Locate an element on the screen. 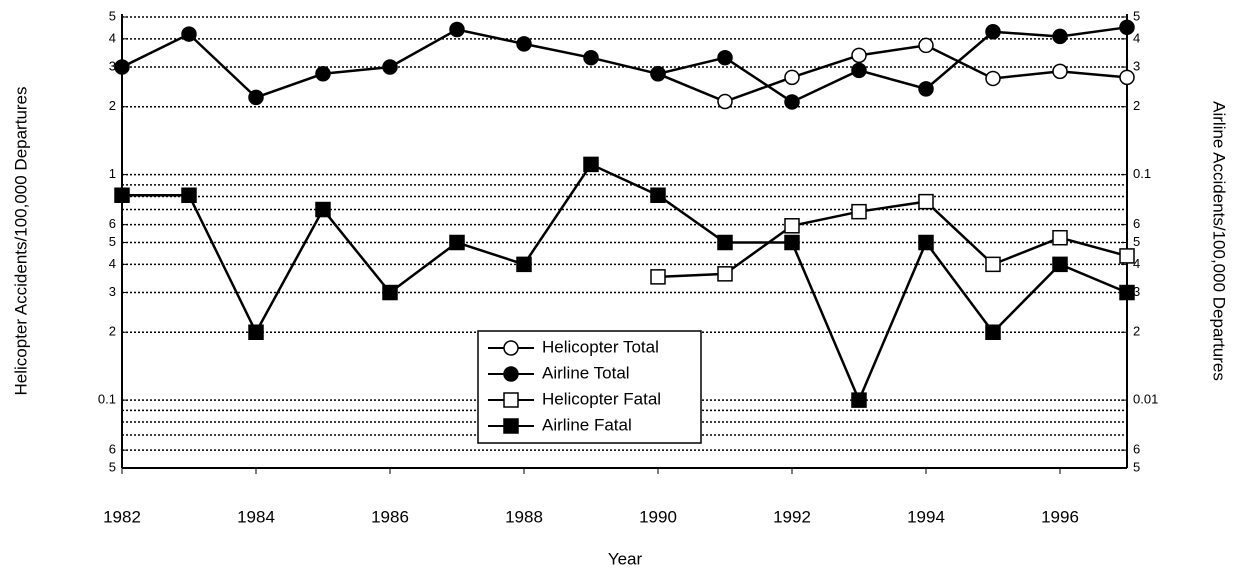  y-tick-label: 0.1 is located at coordinates (107, 399).